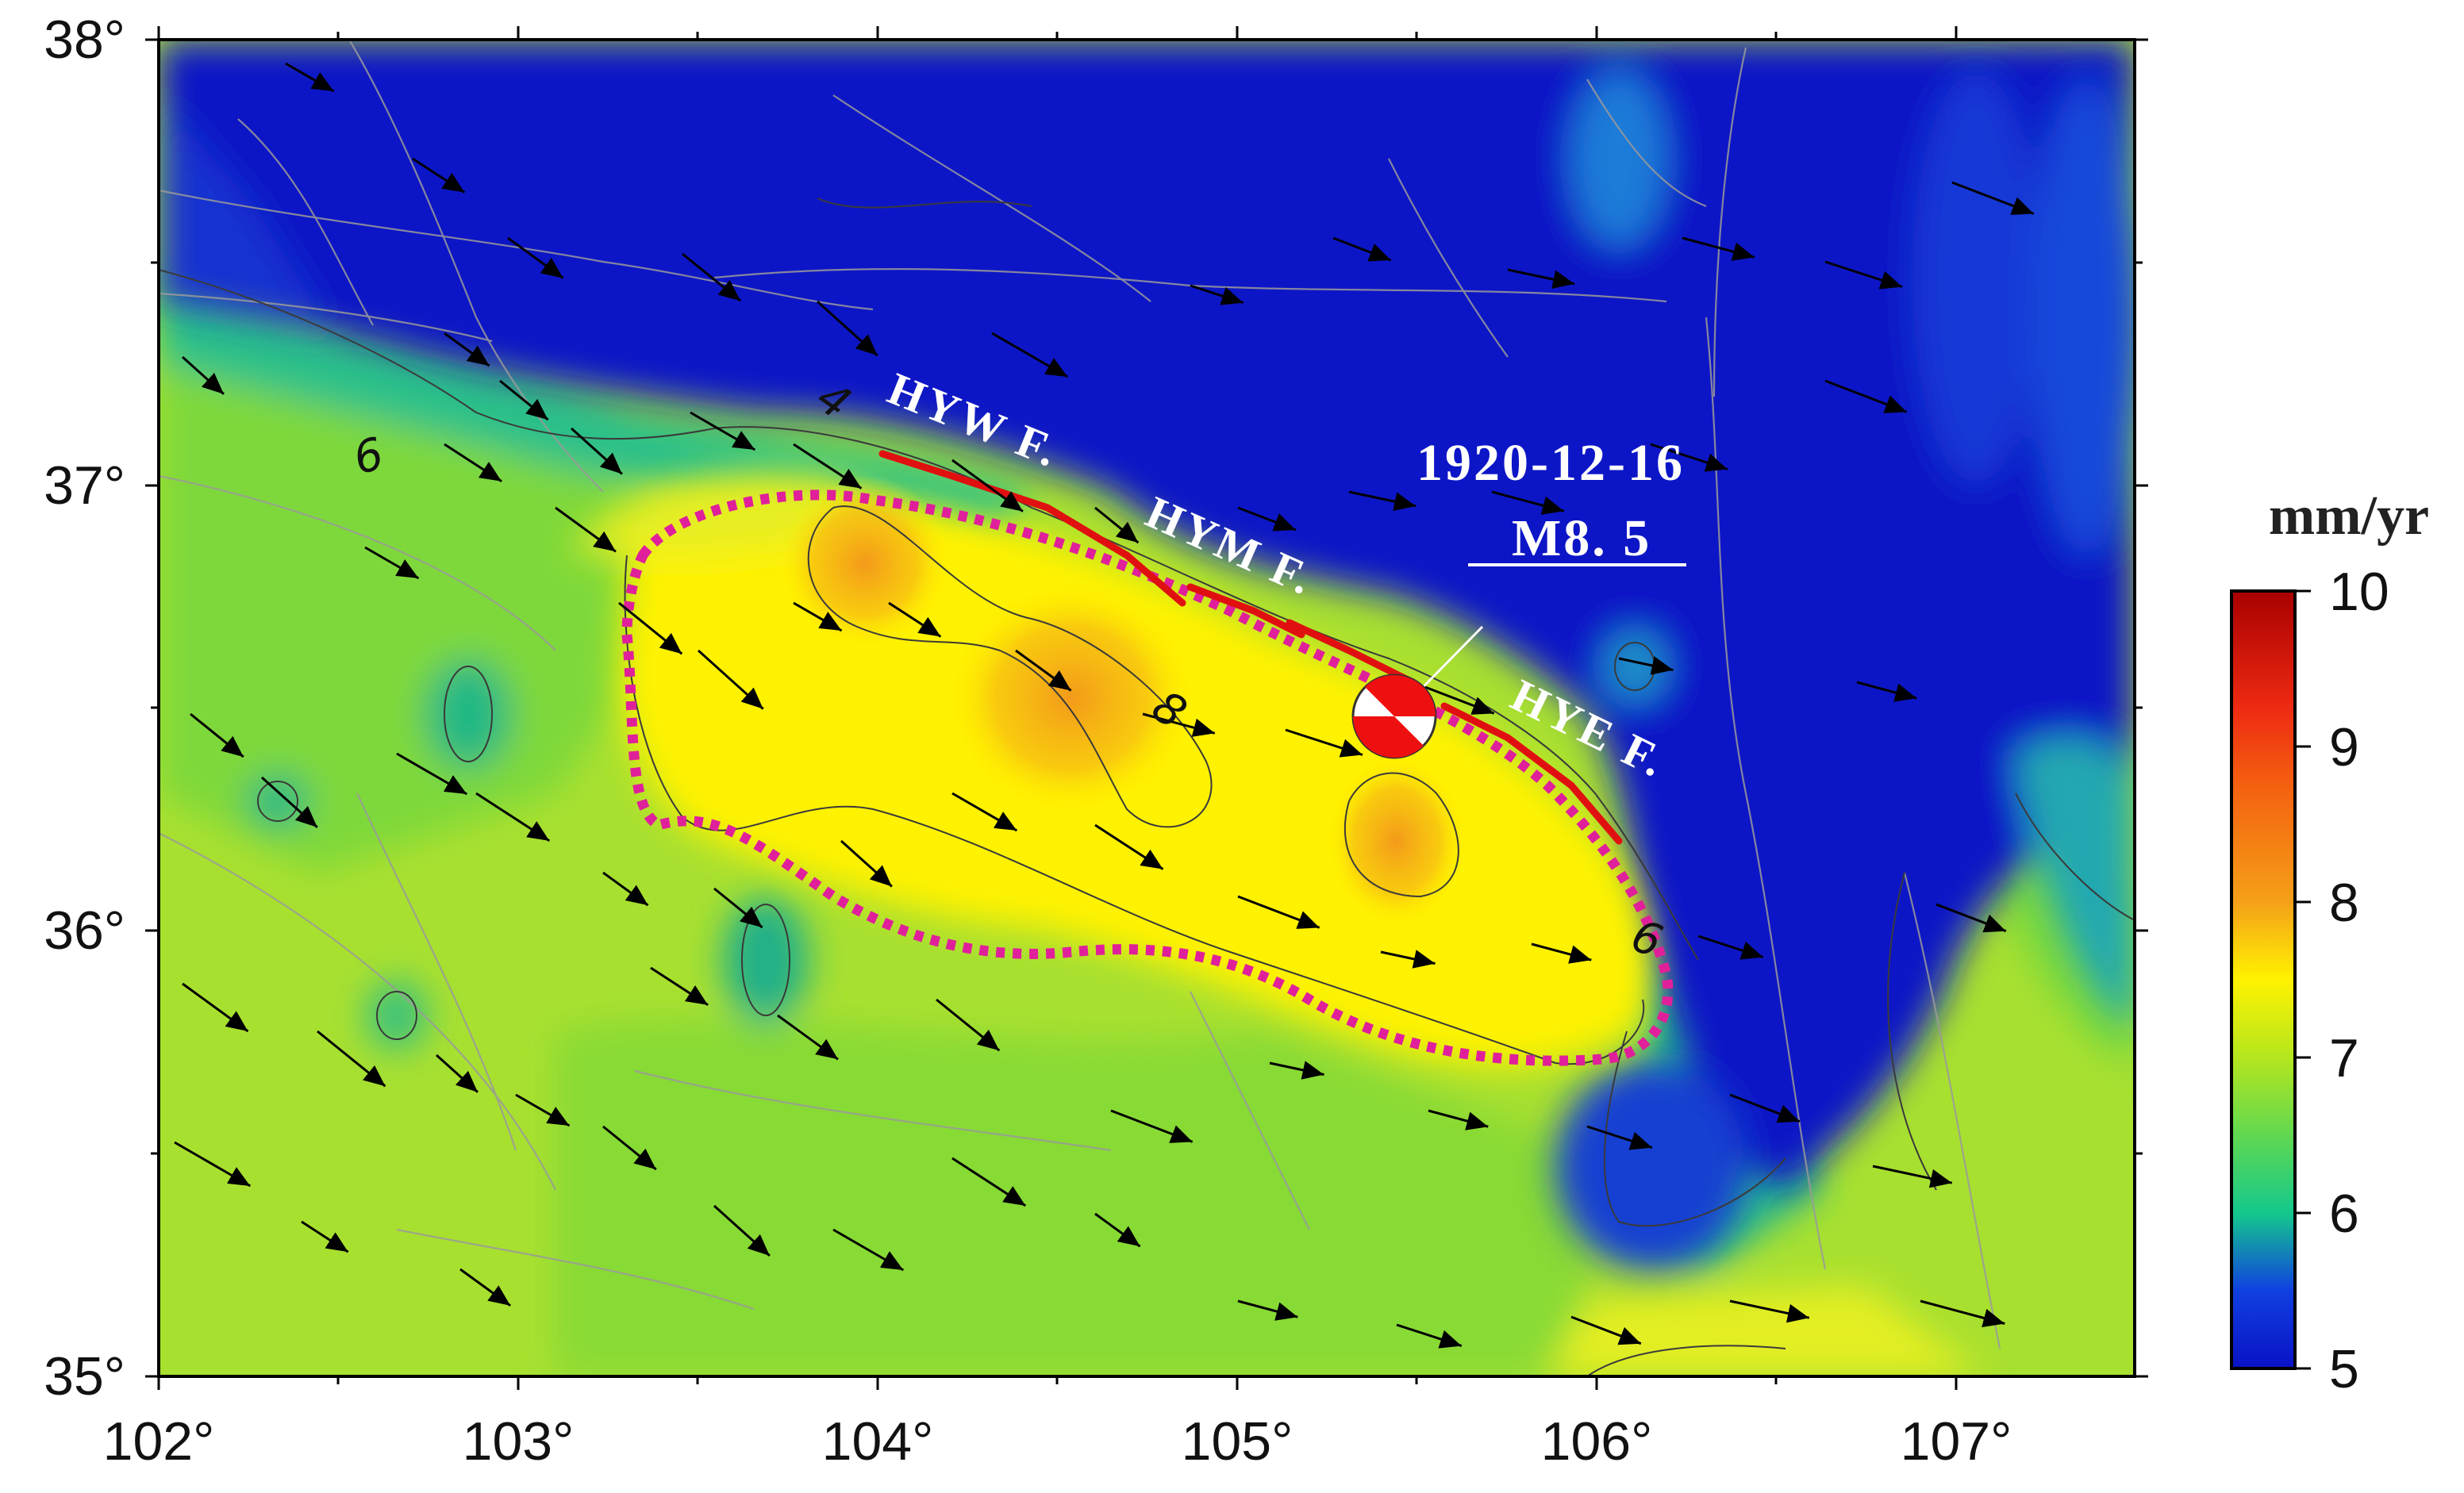 This screenshot has width=2464, height=1493. Describe the element at coordinates (159, 1441) in the screenshot. I see `lon-label-102: 102°` at that location.